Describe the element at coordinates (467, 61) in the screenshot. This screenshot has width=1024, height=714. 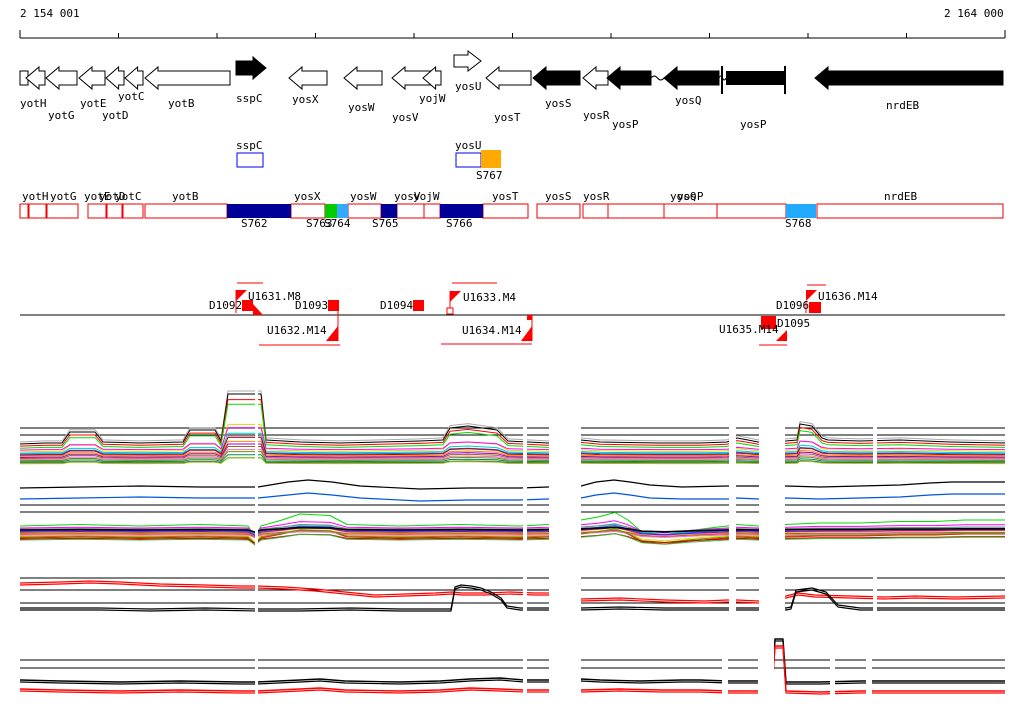
I see `gene-arrow-yosU` at that location.